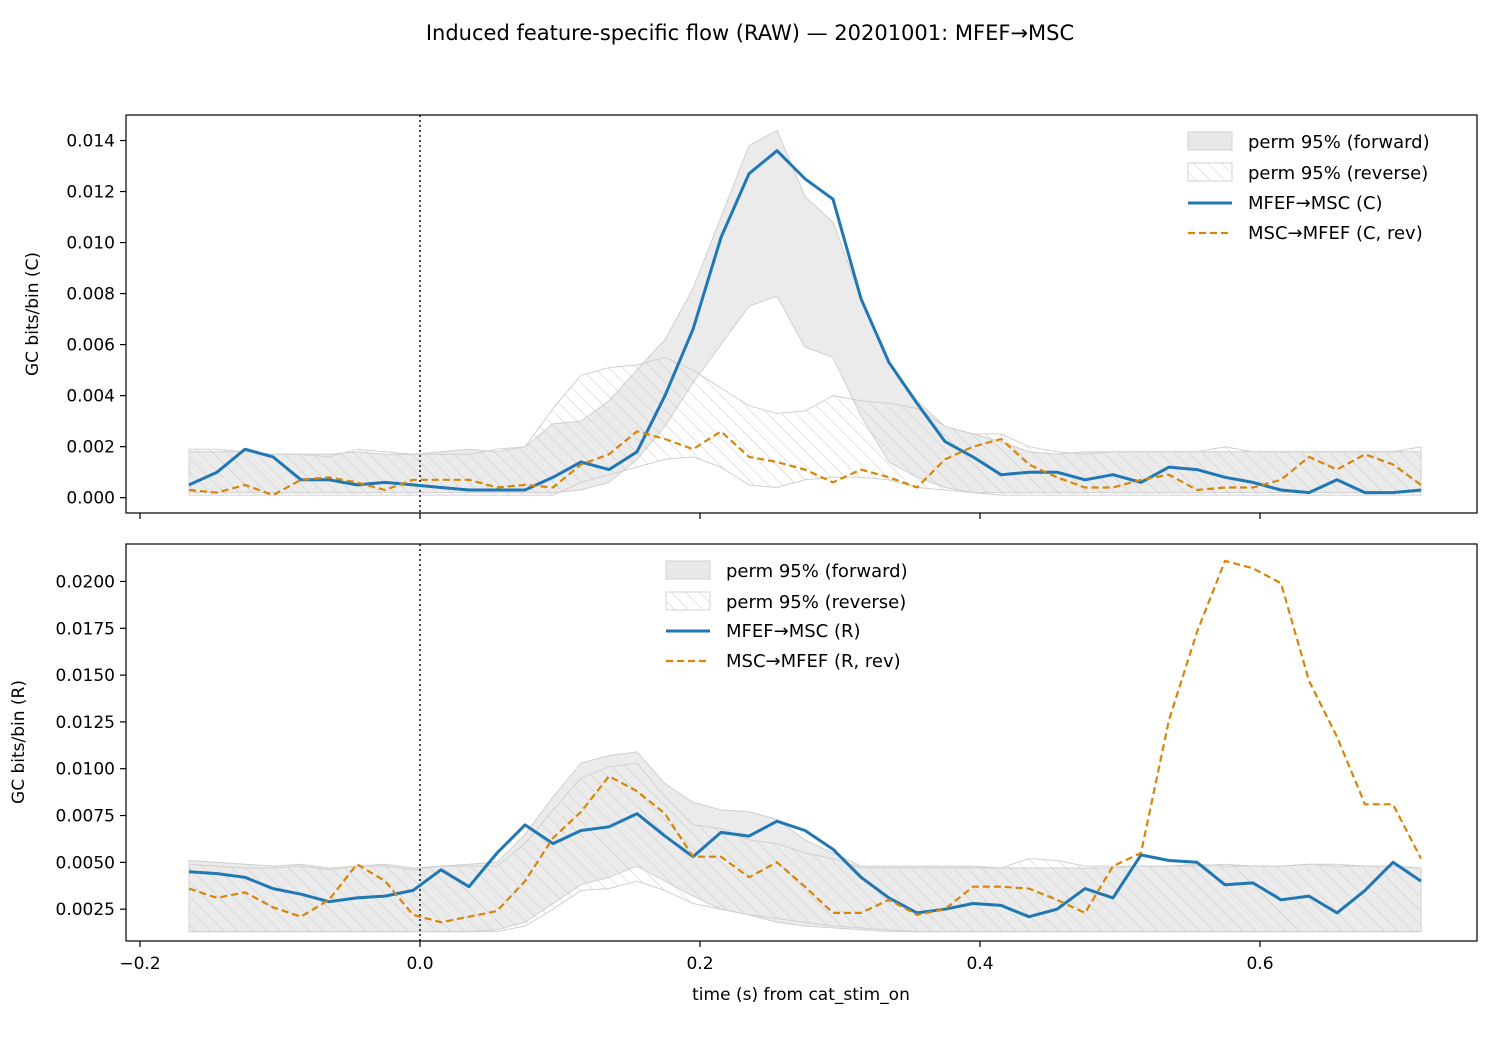  I want to click on x-axis-c, so click(700, 516).